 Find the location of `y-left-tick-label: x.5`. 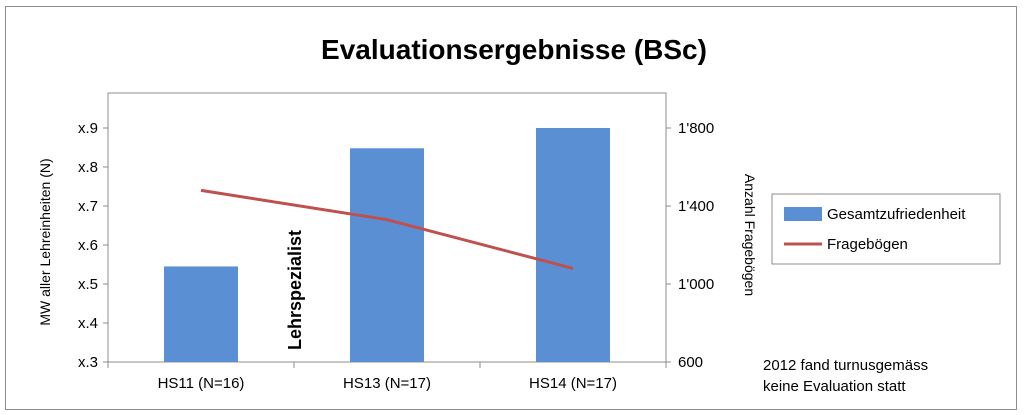

y-left-tick-label: x.5 is located at coordinates (88, 284).